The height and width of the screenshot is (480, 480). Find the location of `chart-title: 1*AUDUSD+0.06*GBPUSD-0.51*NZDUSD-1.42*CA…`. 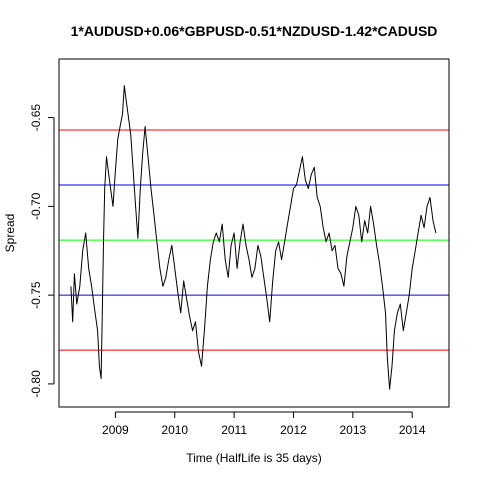

chart-title: 1*AUDUSD+0.06*GBPUSD-0.51*NZDUSD-1.42*CA… is located at coordinates (254, 31).